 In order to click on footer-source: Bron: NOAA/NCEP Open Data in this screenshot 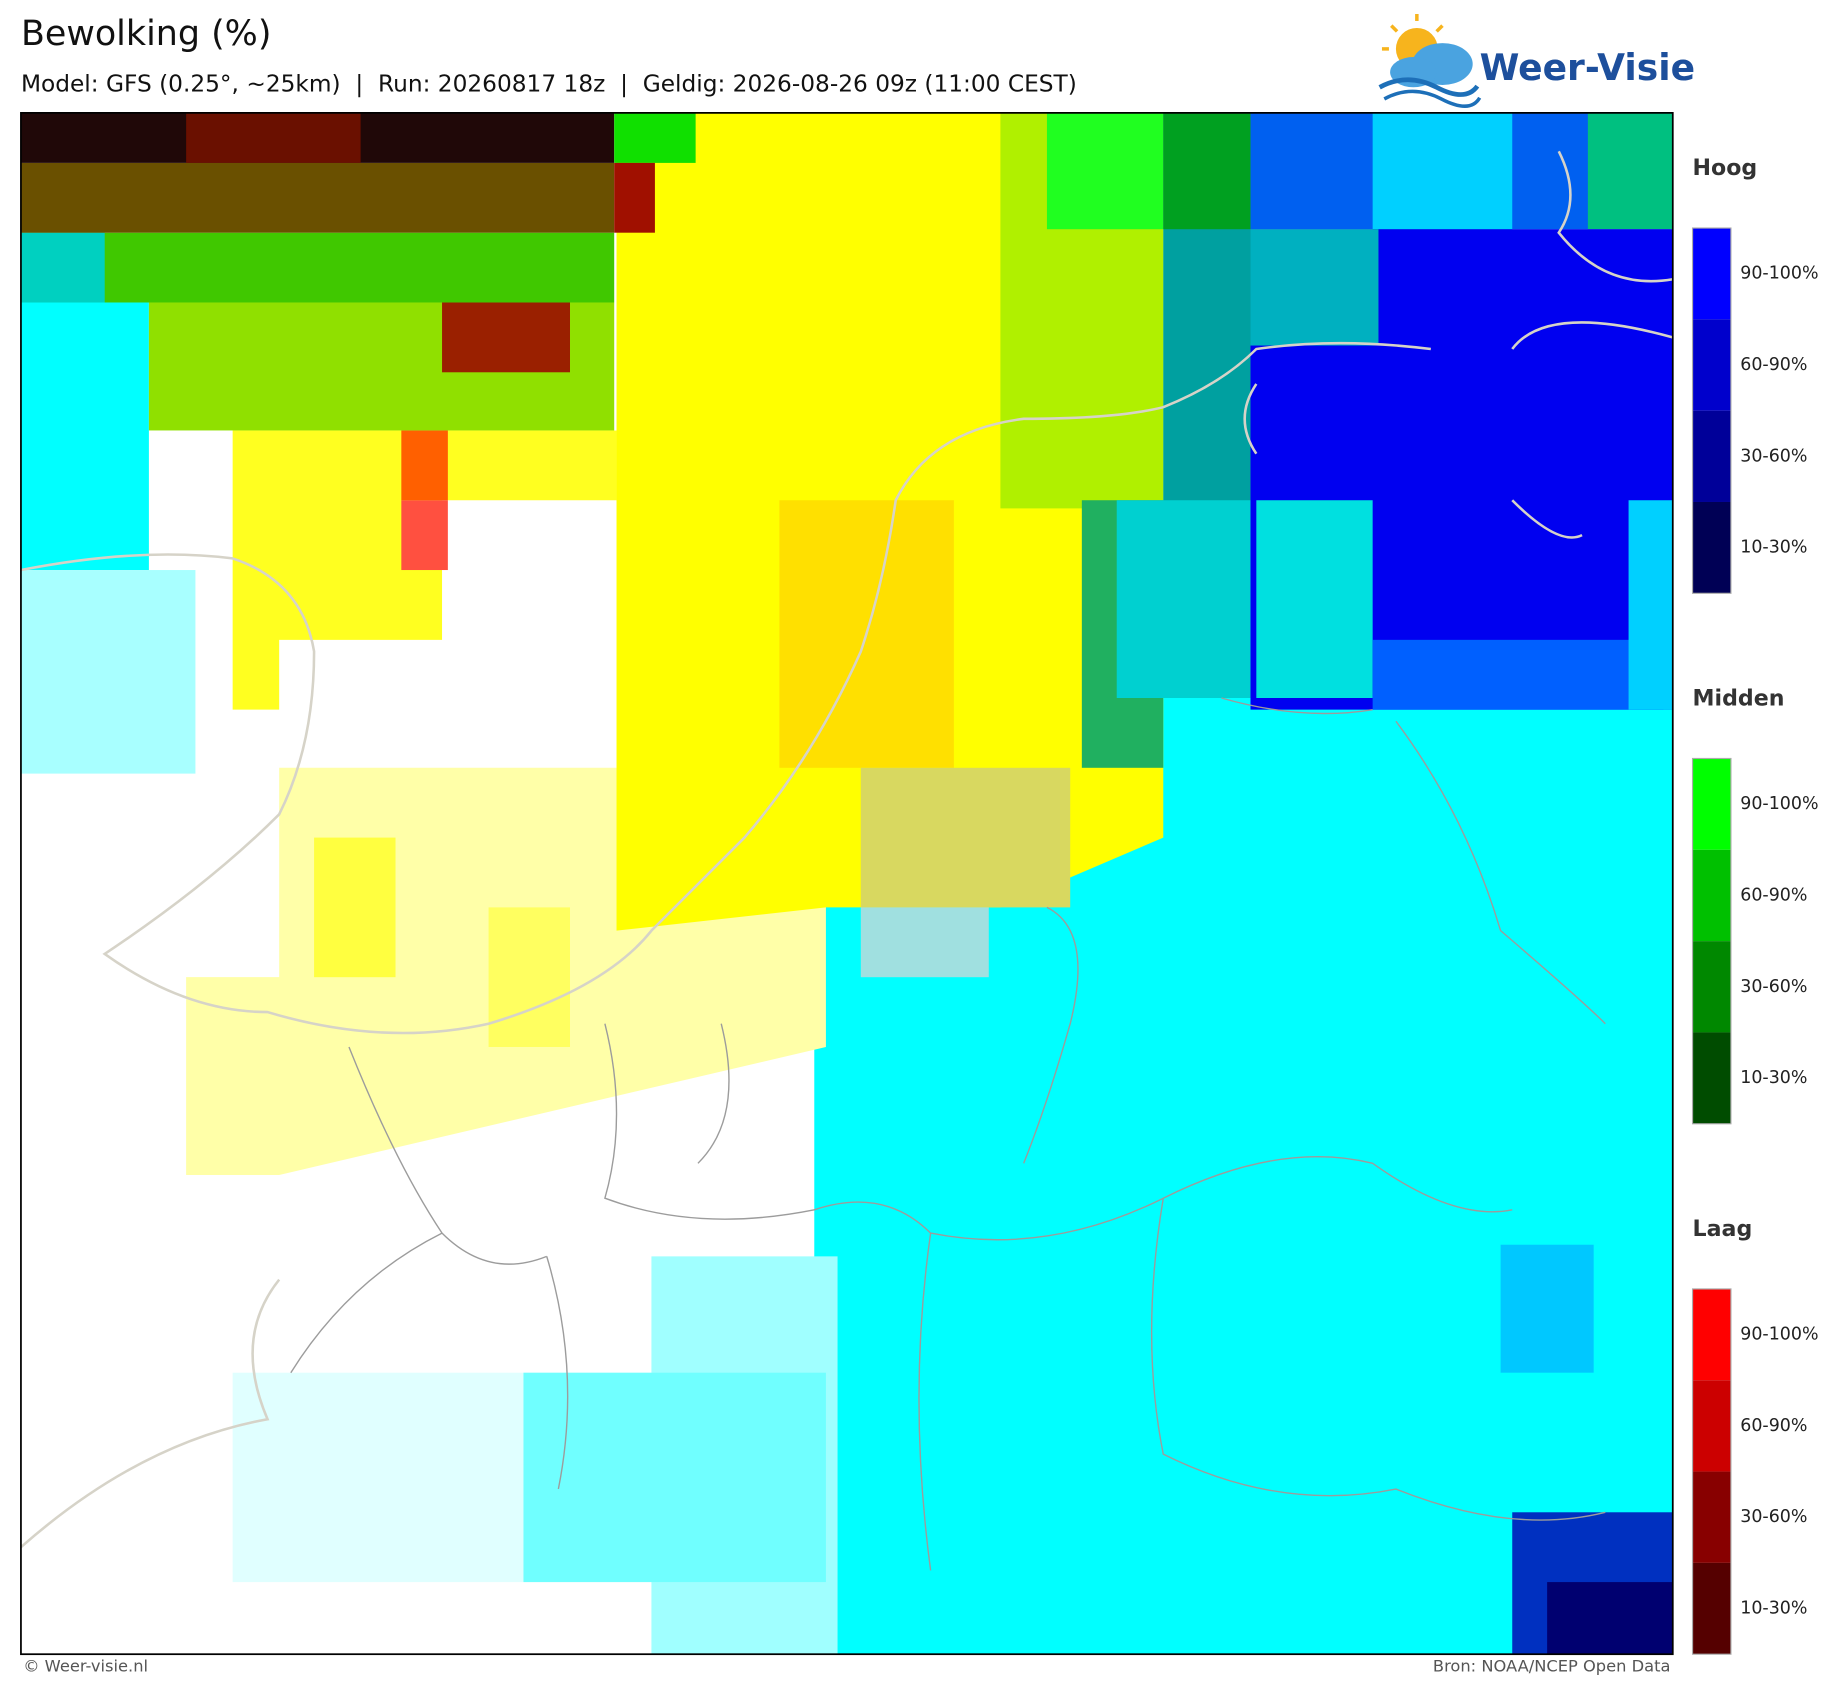, I will do `click(1552, 1666)`.